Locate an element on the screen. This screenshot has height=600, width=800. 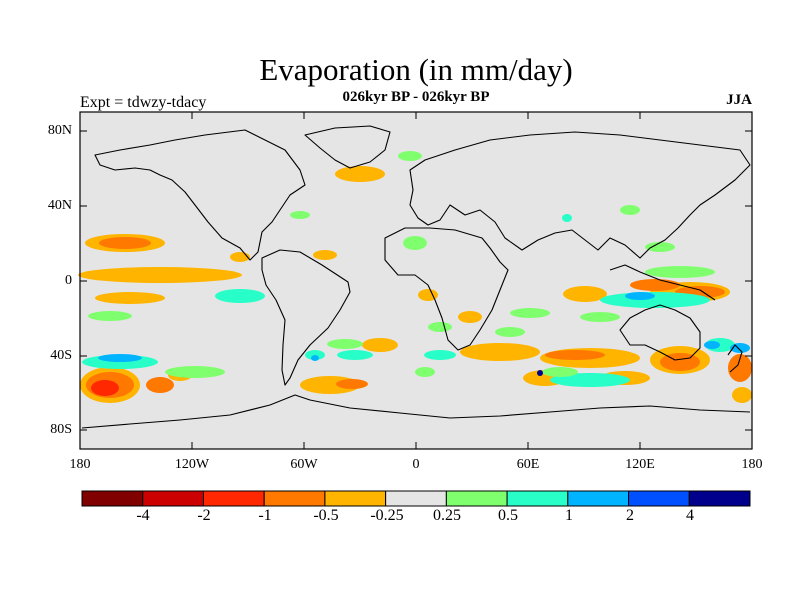
experiment-label: Expt = tdwzy-tdacy is located at coordinates (143, 102).